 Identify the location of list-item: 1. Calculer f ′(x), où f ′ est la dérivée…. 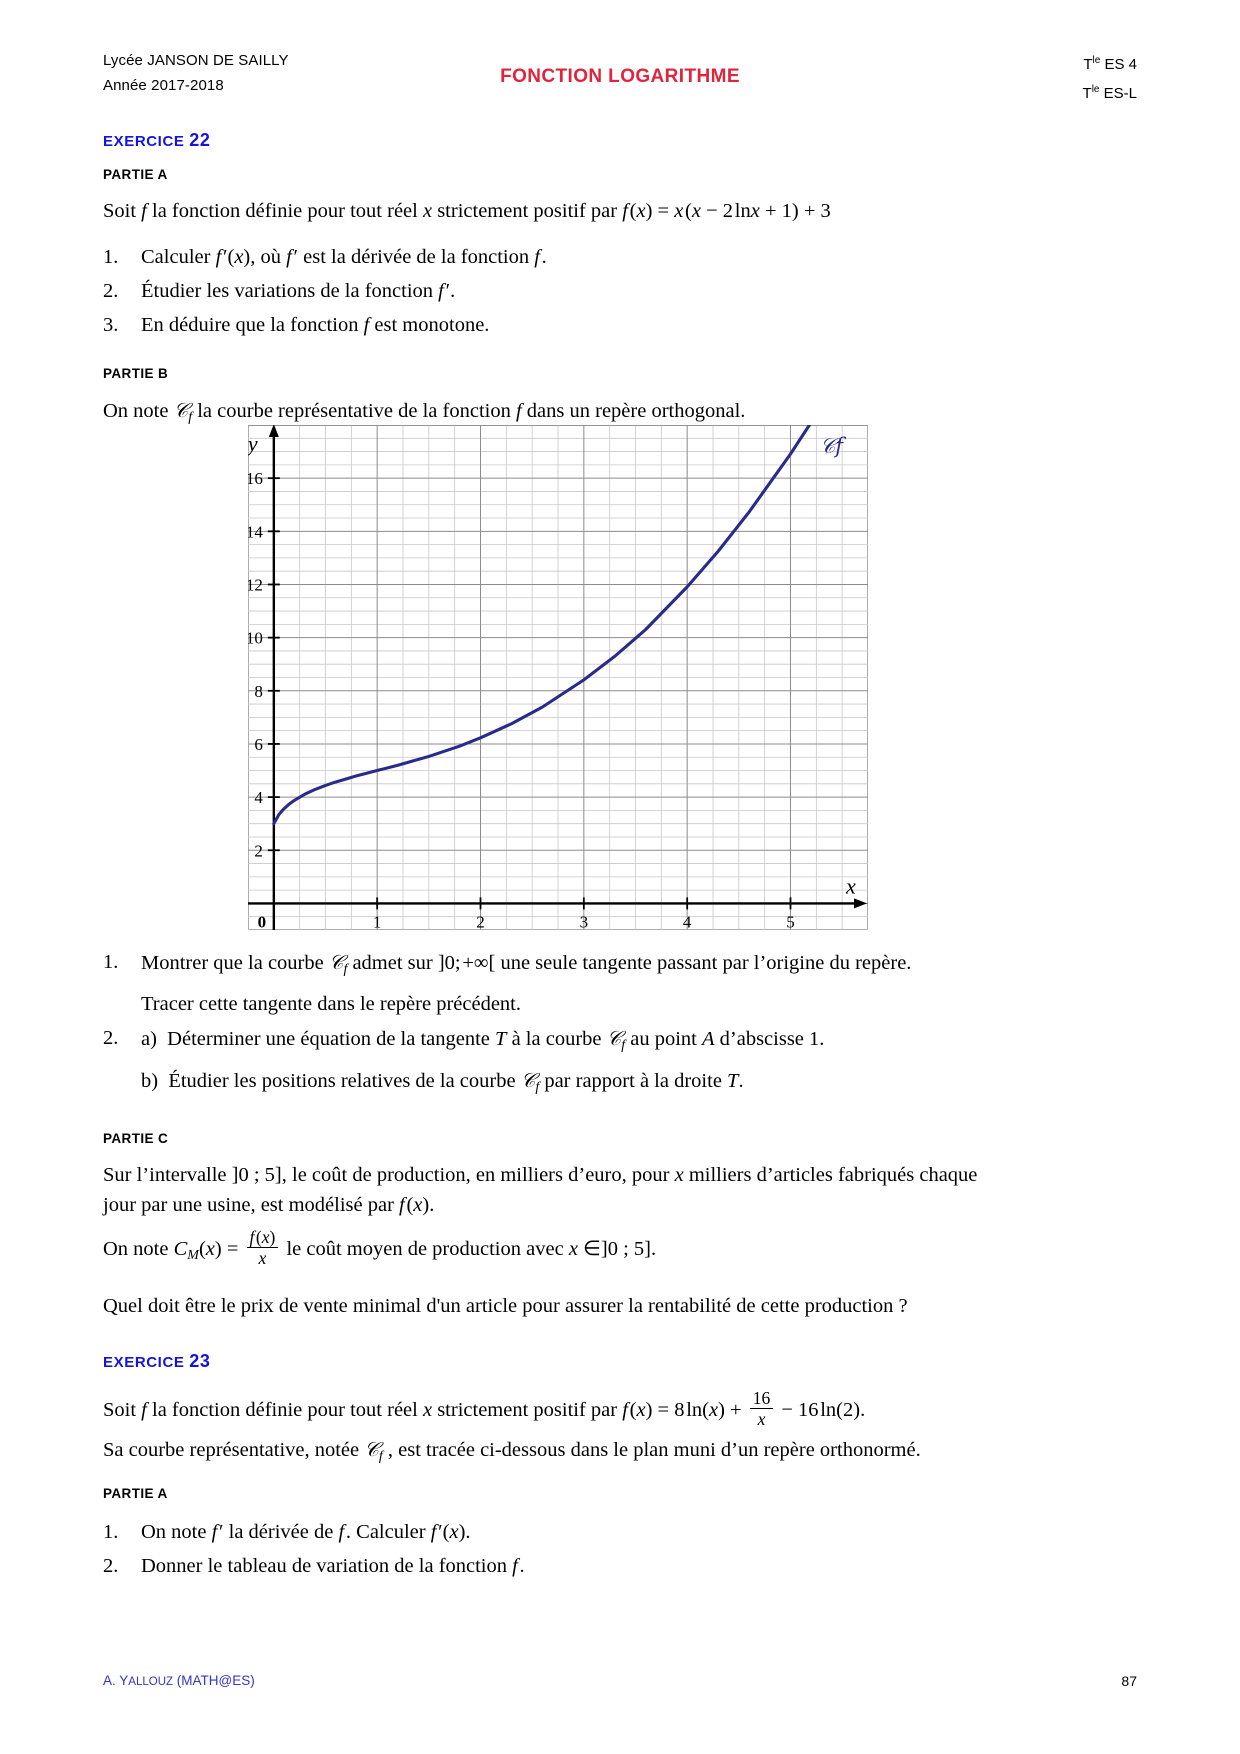
(325, 257).